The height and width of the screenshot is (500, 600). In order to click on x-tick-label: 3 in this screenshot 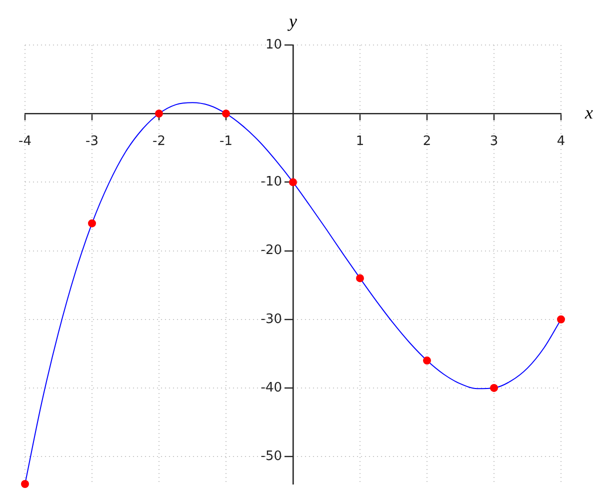, I will do `click(494, 141)`.